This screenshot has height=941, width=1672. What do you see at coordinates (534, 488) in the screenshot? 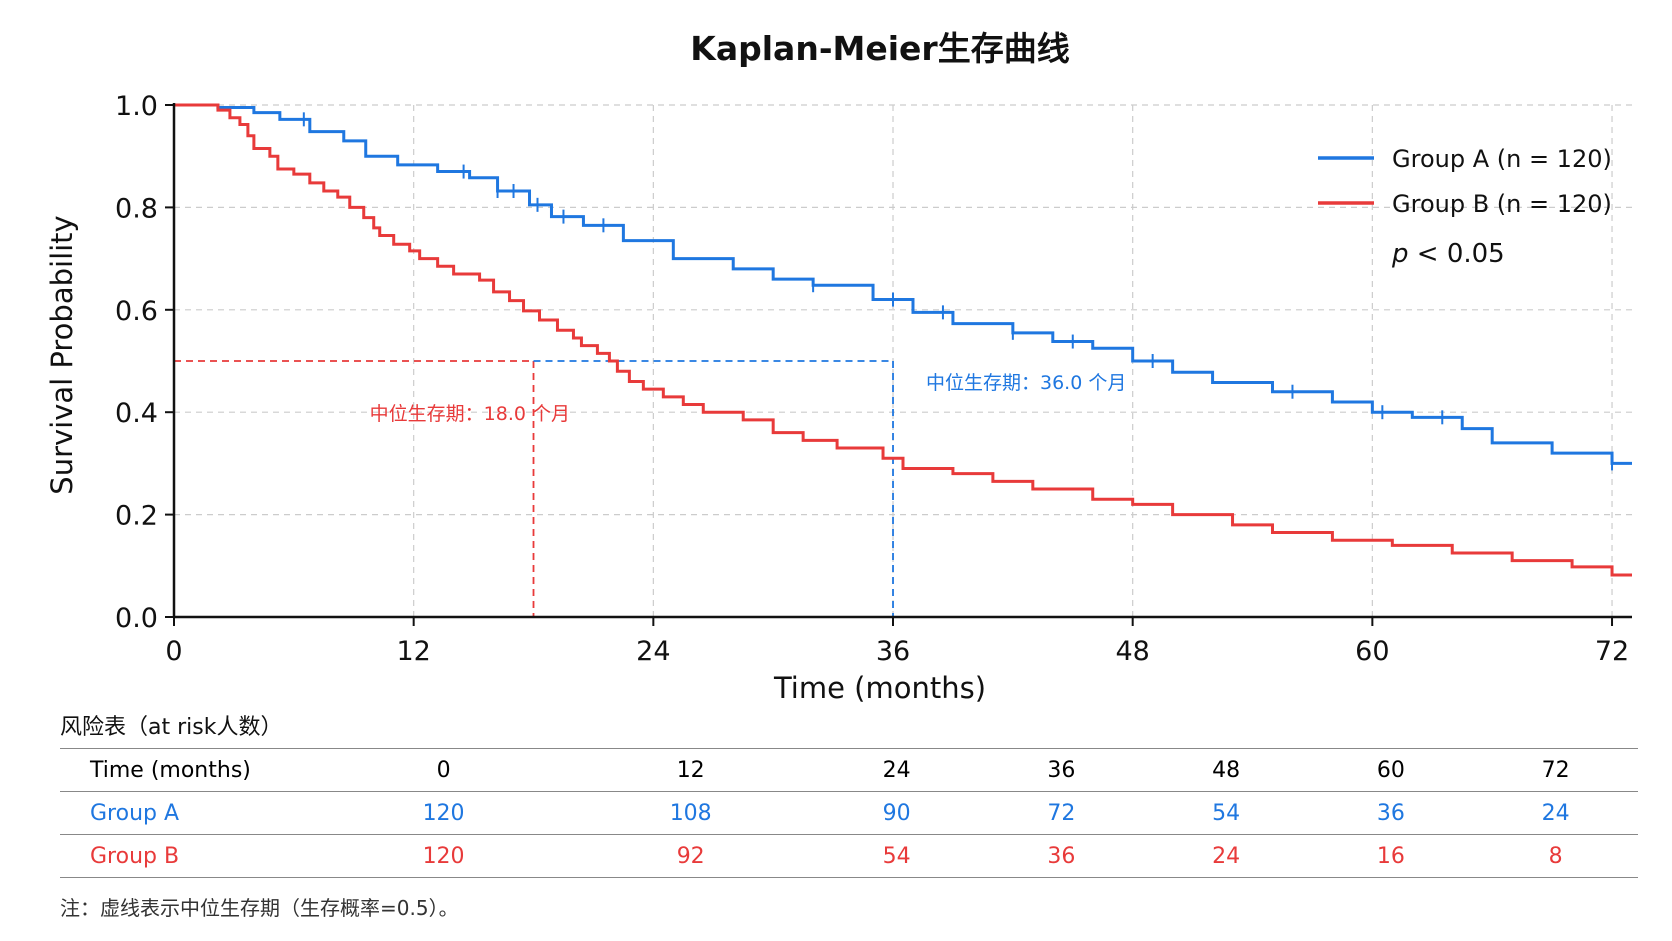
I see `median-lines` at bounding box center [534, 488].